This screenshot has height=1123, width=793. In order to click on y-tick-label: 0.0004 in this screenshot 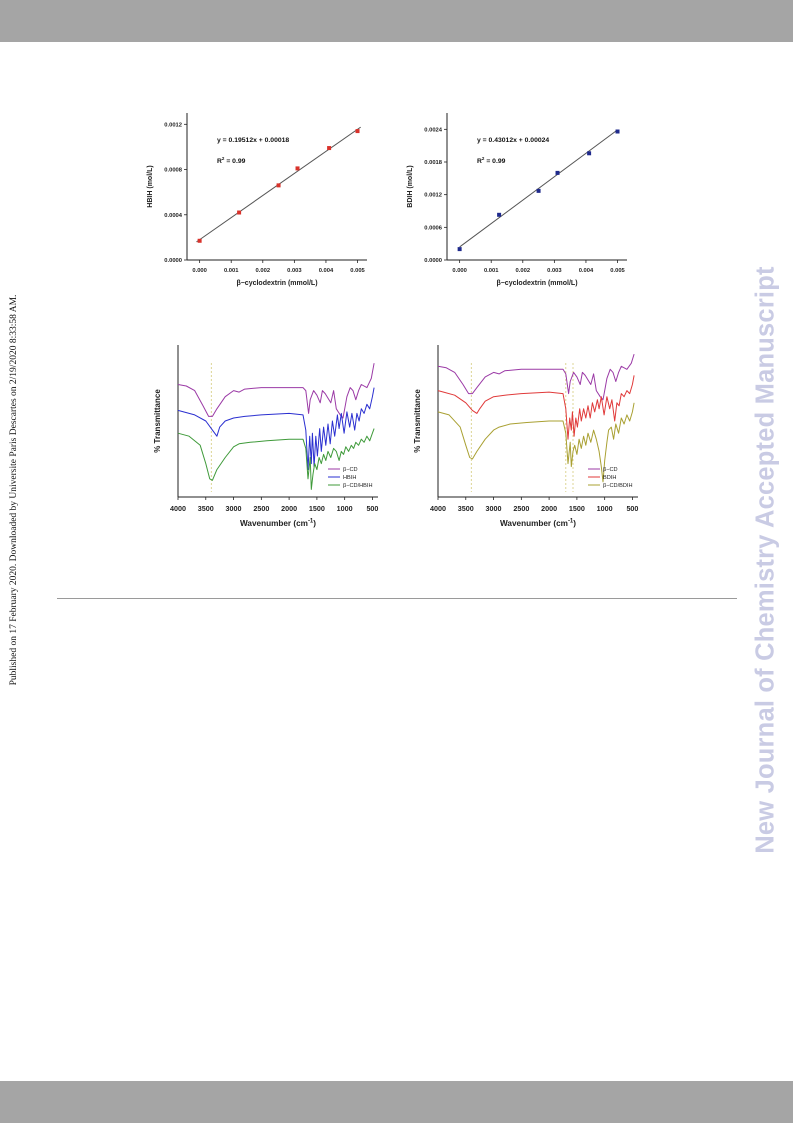, I will do `click(173, 216)`.